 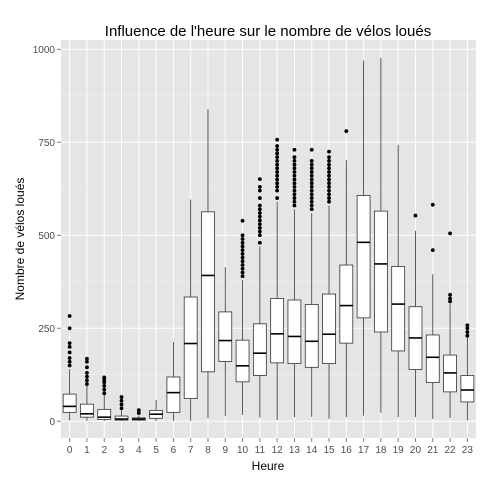 What do you see at coordinates (270, 447) in the screenshot?
I see `x-axis: 0 1 2 3 4 5 6 7 8 9 10 11 12 13 14 15 16 17 18 19 20 21 22 23` at bounding box center [270, 447].